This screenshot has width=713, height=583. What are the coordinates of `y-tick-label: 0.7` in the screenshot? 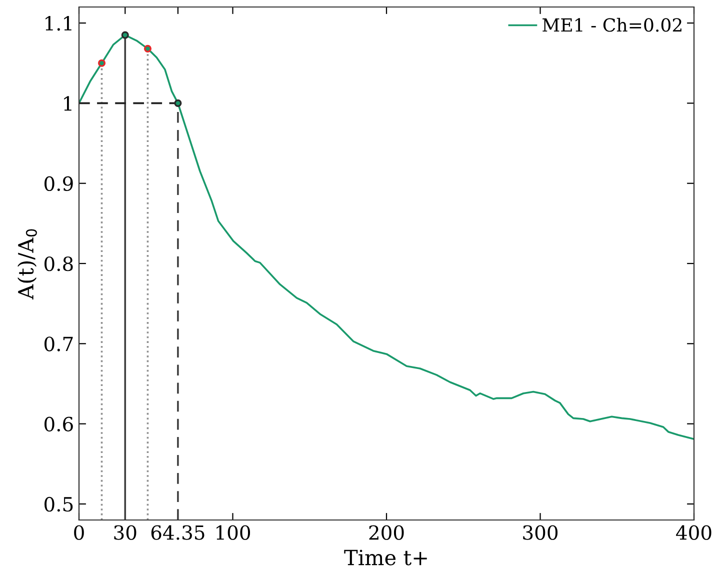 It's located at (58, 344).